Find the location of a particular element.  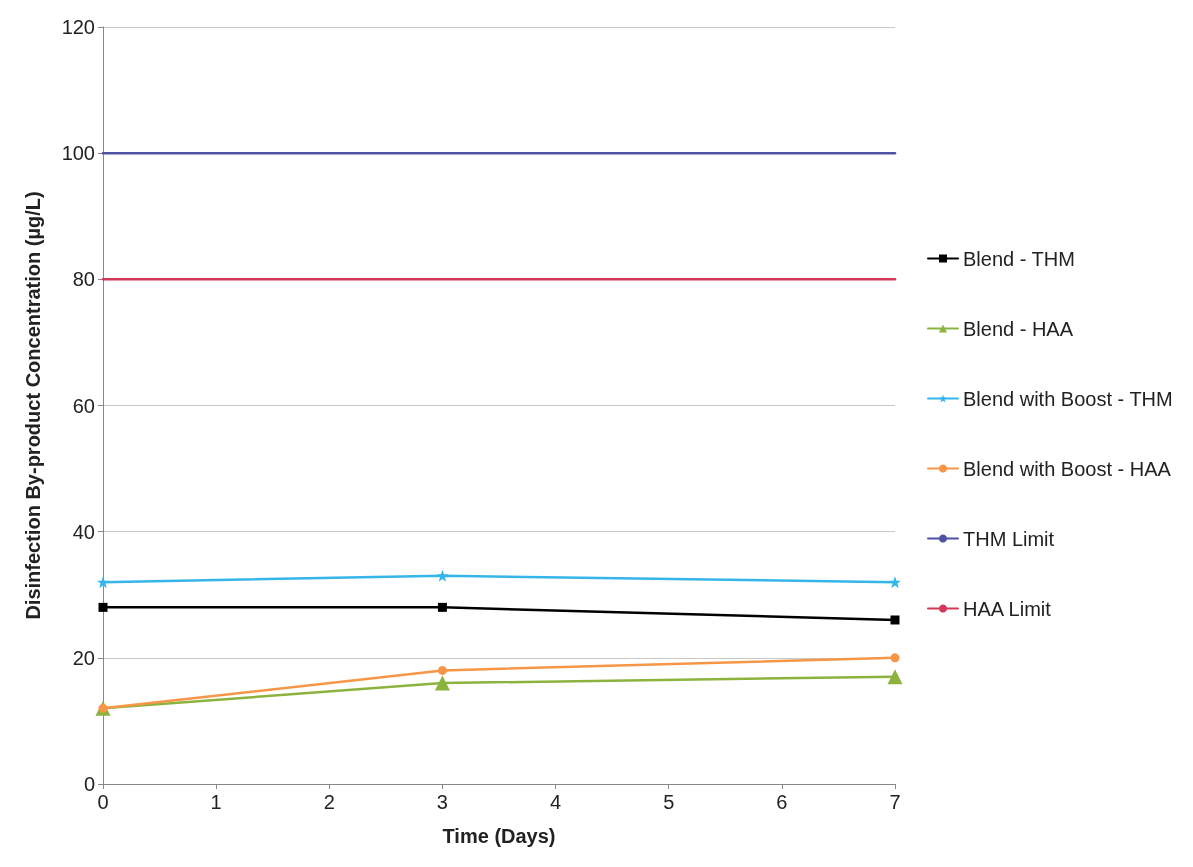

x-tick-label: 5 is located at coordinates (669, 802).